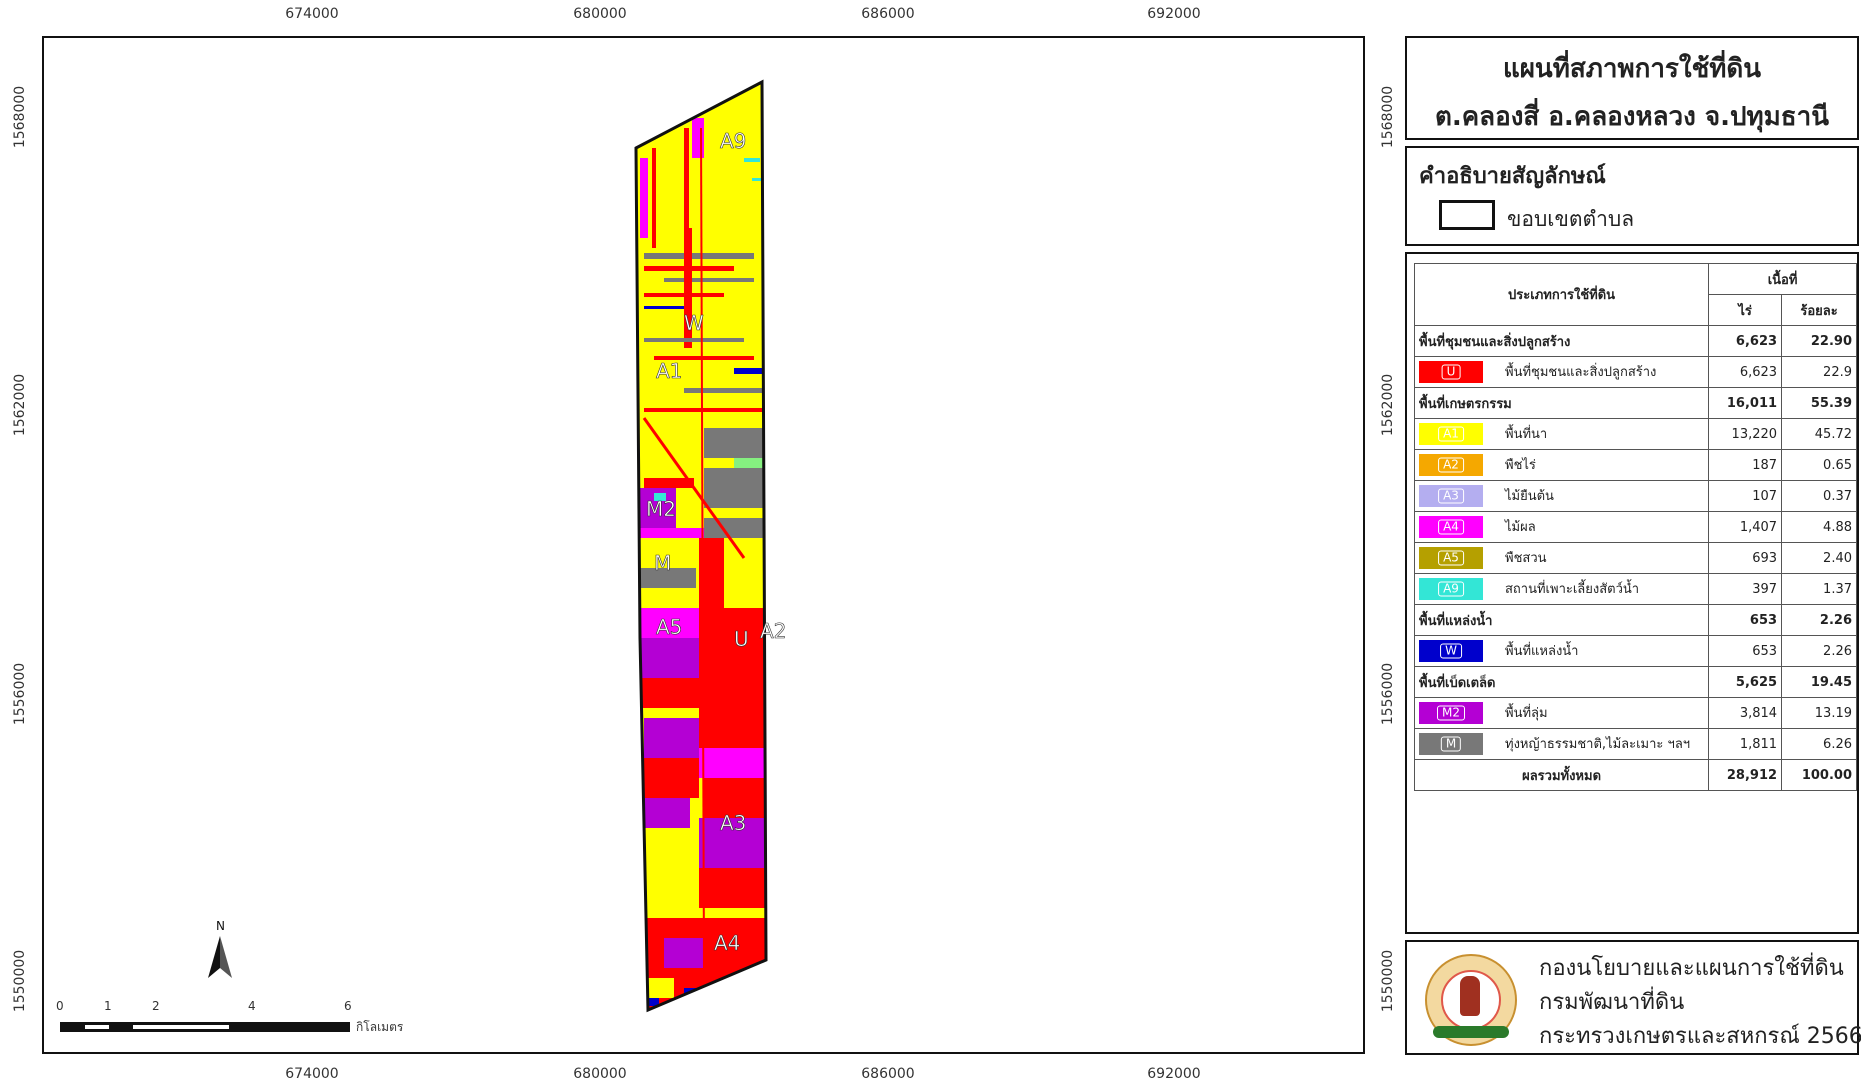 The width and height of the screenshot is (1861, 1085). What do you see at coordinates (1635, 775) in the screenshot?
I see `table-total-row: ผลรวมทั้งหมด 28,912 100.00` at bounding box center [1635, 775].